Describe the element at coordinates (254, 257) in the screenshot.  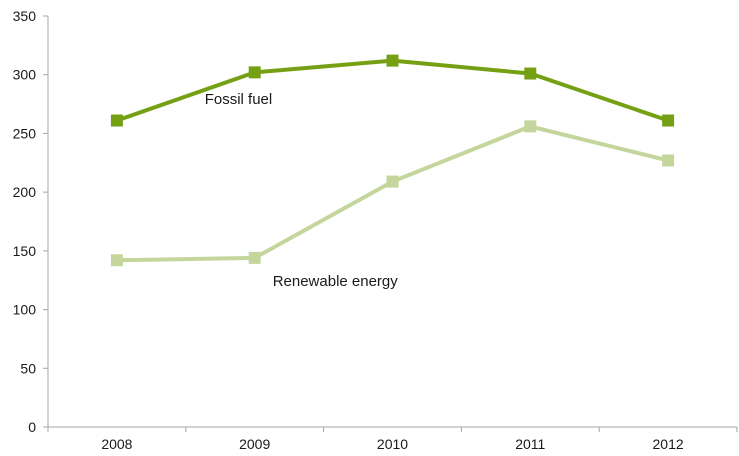
I see `data-point-renewable-energy-2009` at that location.